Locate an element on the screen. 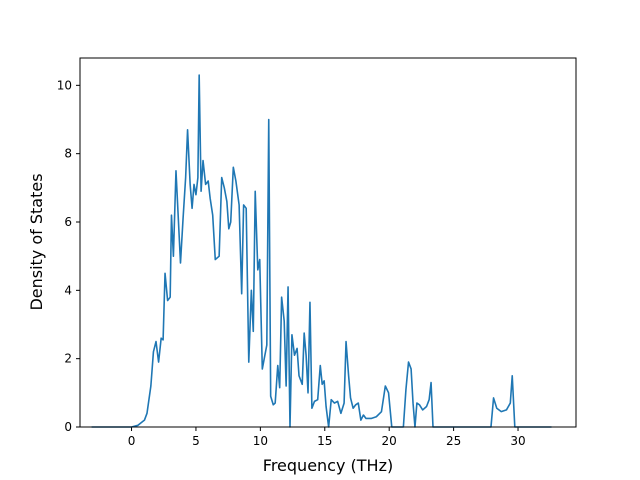 The width and height of the screenshot is (640, 480). x-tick-label: 30 is located at coordinates (517, 441).